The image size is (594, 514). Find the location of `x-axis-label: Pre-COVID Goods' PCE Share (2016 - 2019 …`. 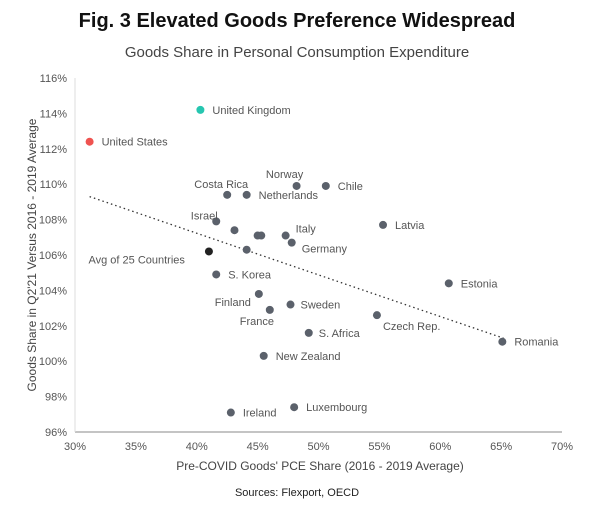

x-axis-label: Pre-COVID Goods' PCE Share (2016 - 2019 … is located at coordinates (320, 466).